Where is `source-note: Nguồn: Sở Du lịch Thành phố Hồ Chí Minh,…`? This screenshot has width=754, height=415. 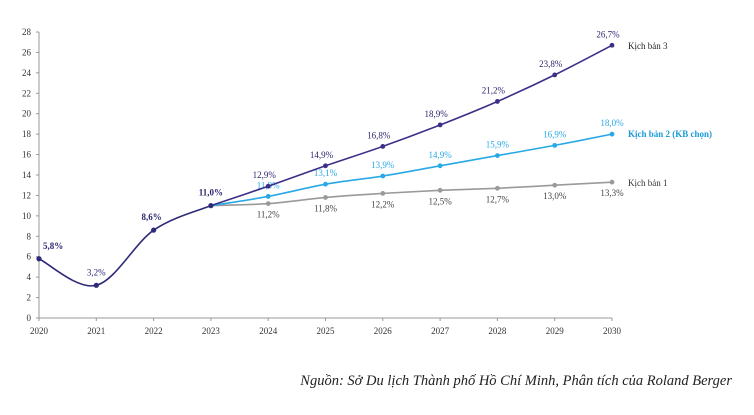 source-note: Nguồn: Sở Du lịch Thành phố Hồ Chí Minh,… is located at coordinates (516, 381).